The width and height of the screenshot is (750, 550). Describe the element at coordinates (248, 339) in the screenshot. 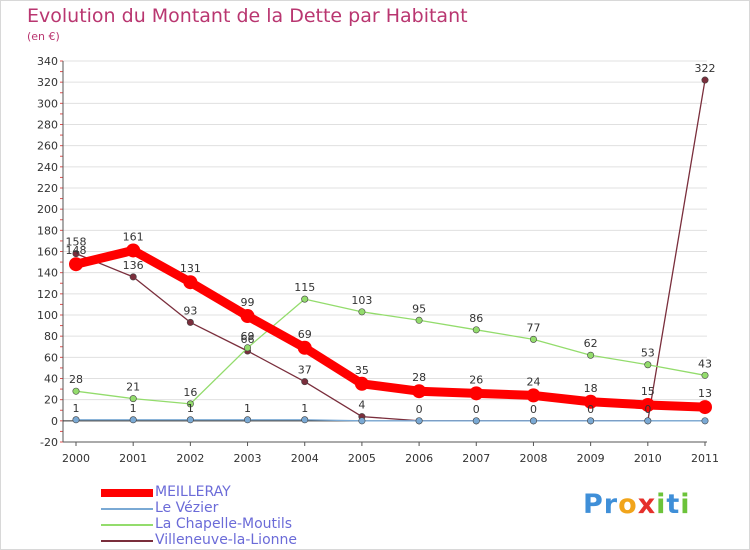

I see `data-label: 66` at that location.